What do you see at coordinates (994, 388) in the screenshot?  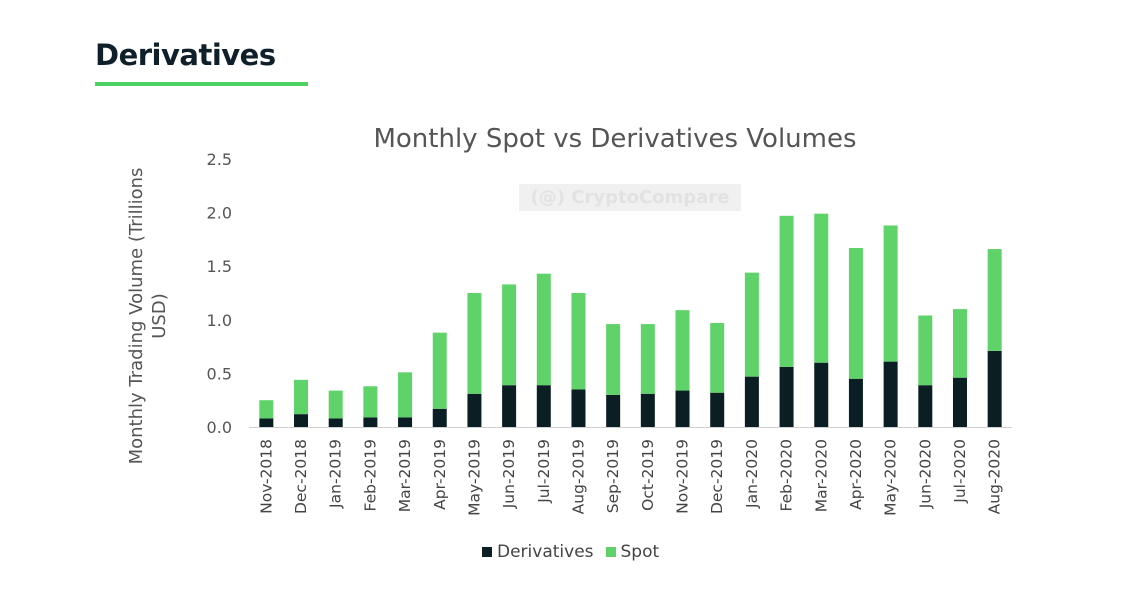 I see `bar-derivatives-aug-2020` at bounding box center [994, 388].